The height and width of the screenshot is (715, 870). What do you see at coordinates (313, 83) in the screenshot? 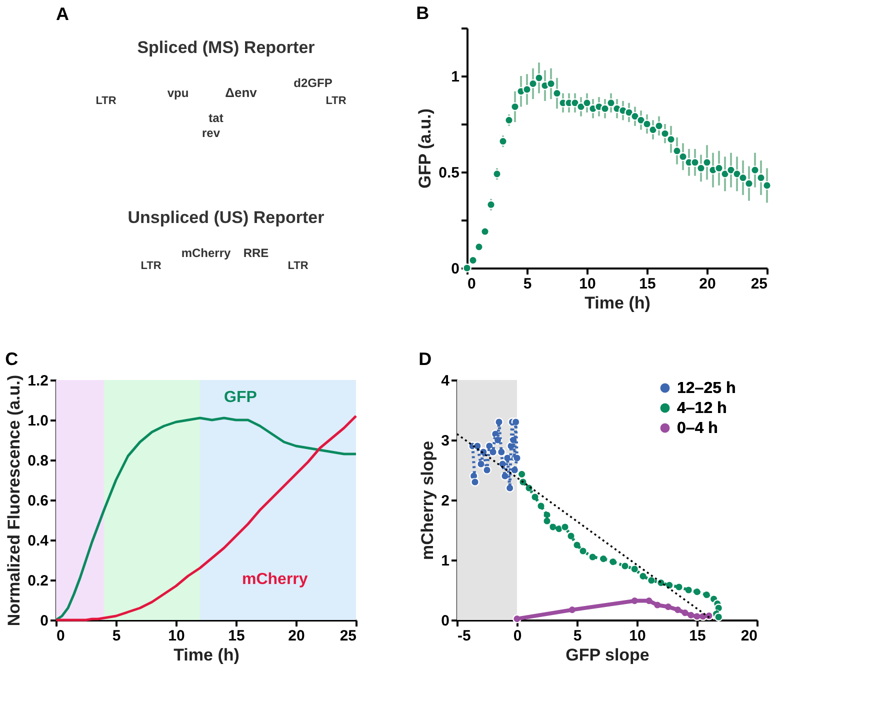
I see `text: d2GFP` at bounding box center [313, 83].